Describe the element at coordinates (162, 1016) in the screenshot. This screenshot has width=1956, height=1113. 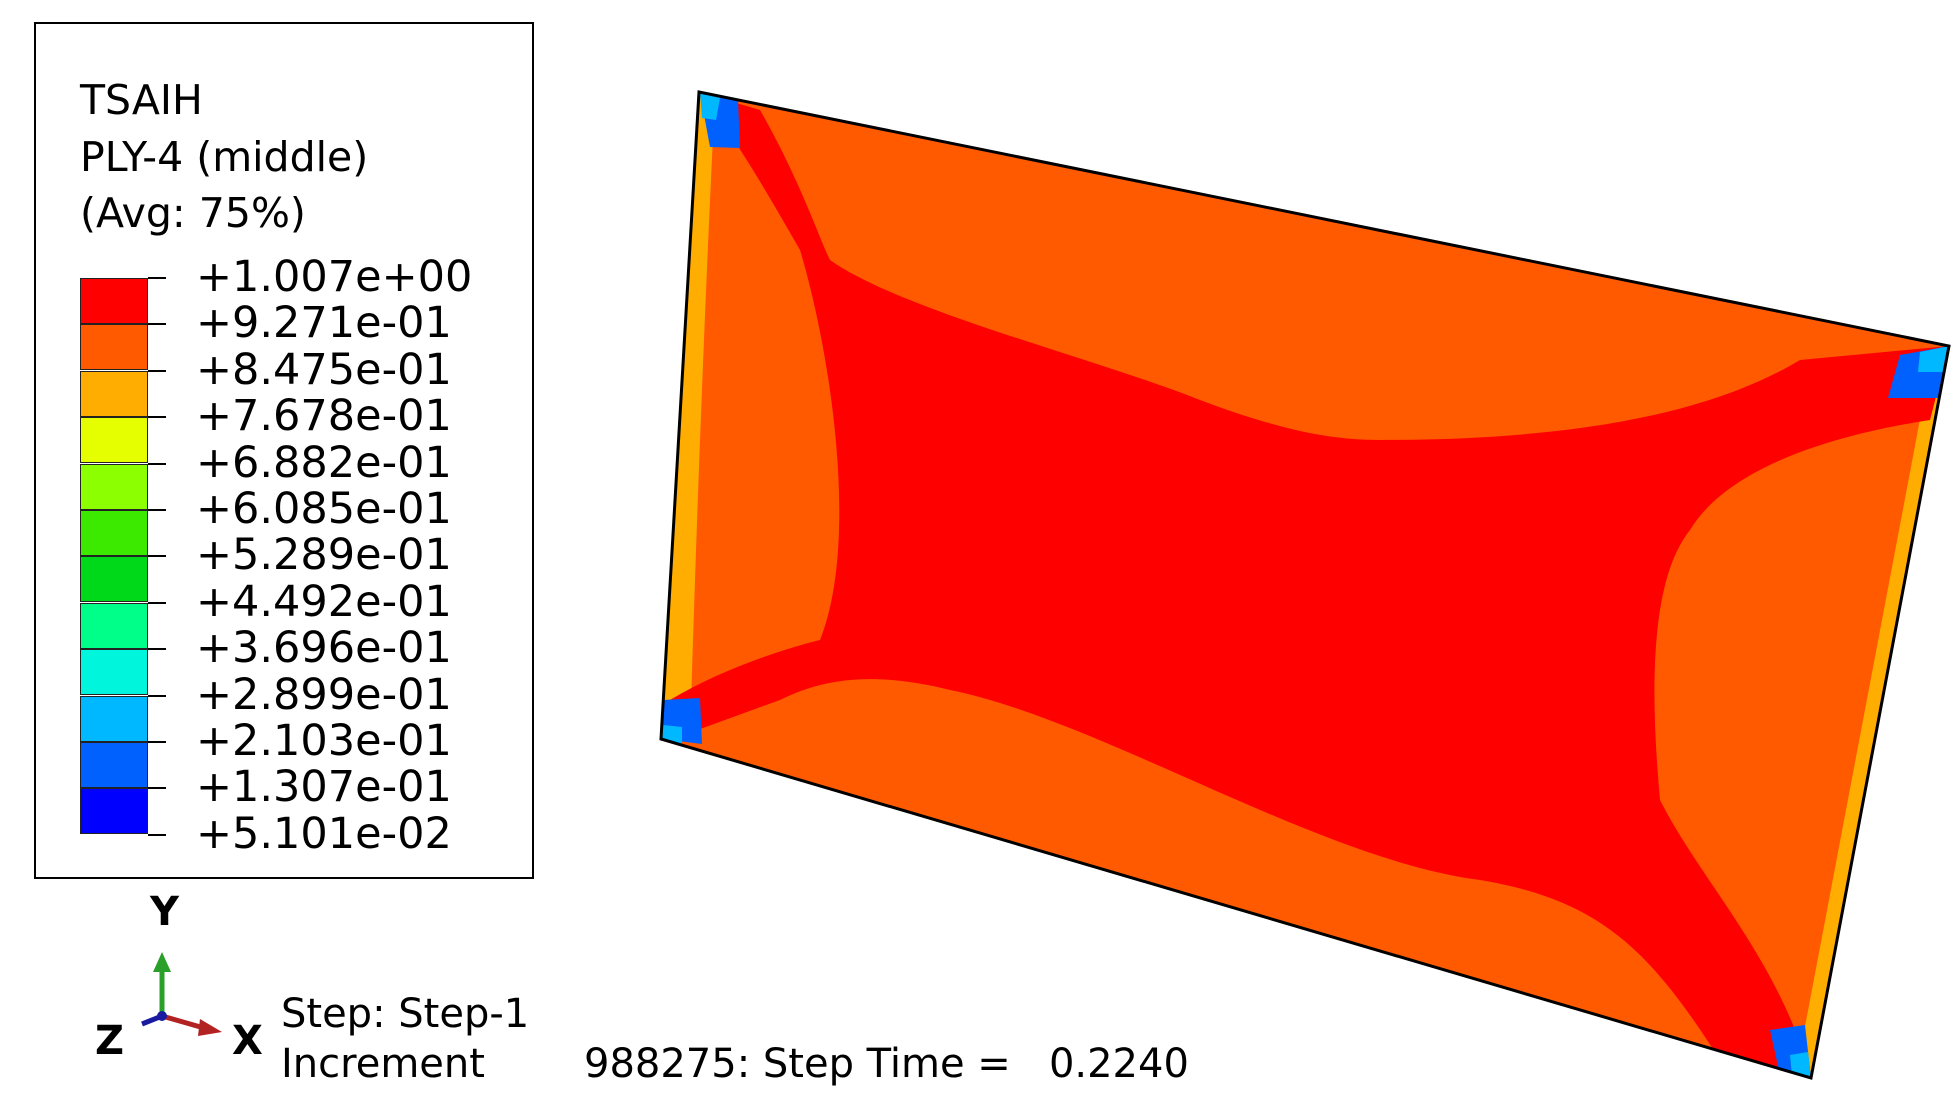
I see `triad-origin` at that location.